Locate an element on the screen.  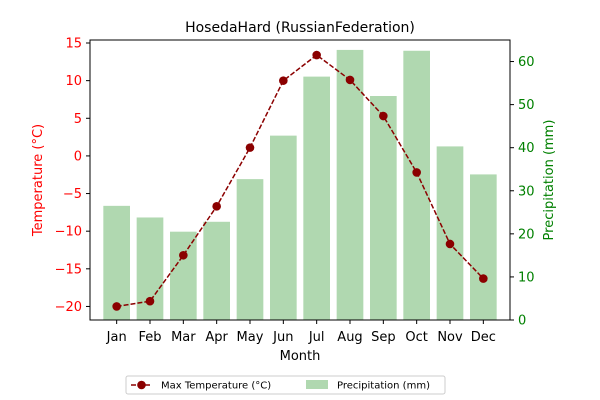
chart-title: HosedaHard (RussianFederation) is located at coordinates (300, 28).